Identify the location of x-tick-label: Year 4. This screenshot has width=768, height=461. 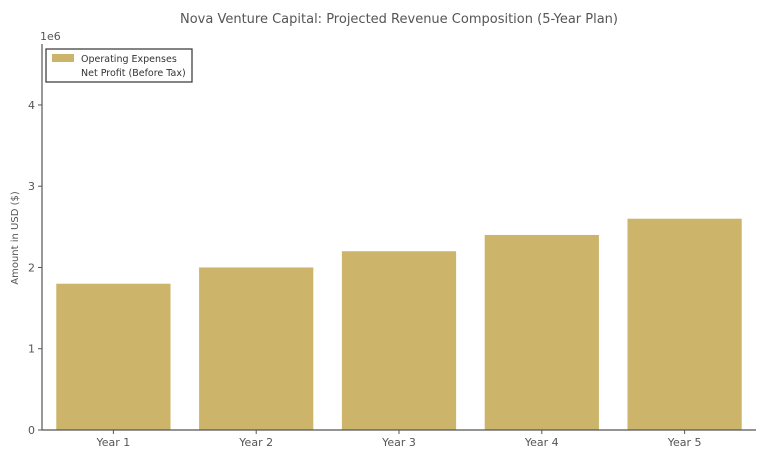
(541, 442).